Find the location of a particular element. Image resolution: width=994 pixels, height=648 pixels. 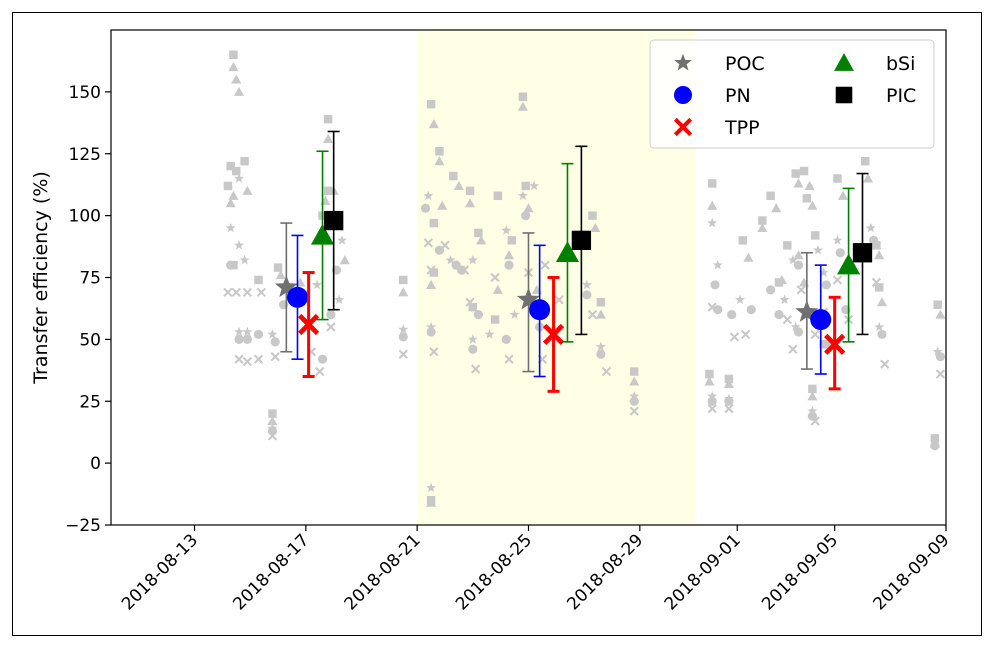

legend-label-bsi: bSi is located at coordinates (900, 64).